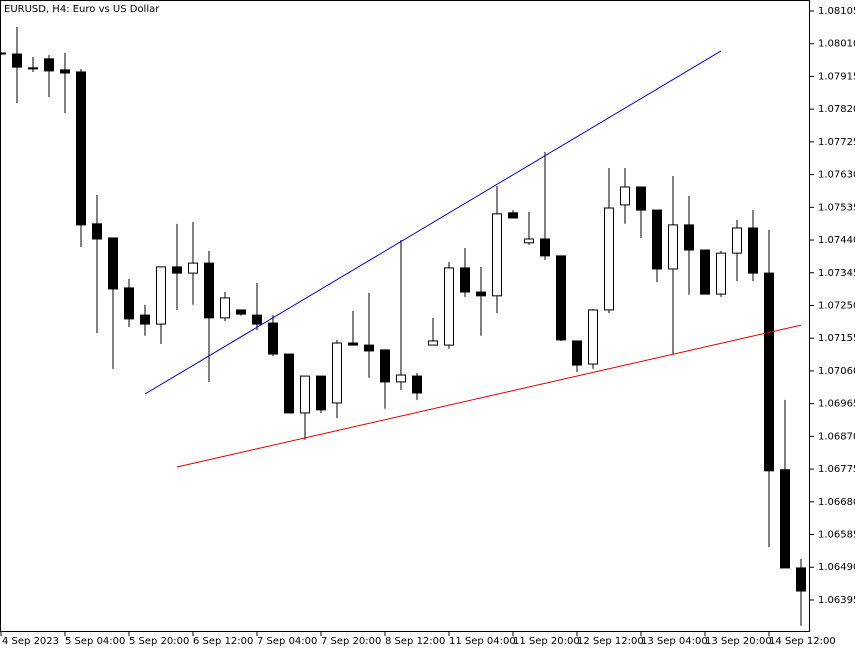 The image size is (855, 650). Describe the element at coordinates (836, 502) in the screenshot. I see `y-tick-label: 1.06680` at that location.